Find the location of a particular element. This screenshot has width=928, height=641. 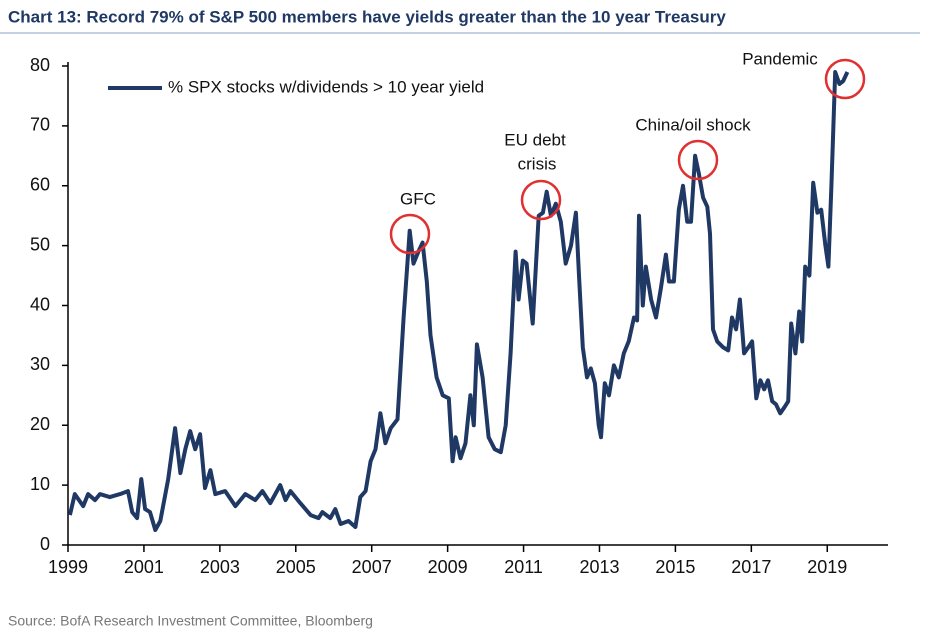

y-tick-label: 10 is located at coordinates (40, 484).